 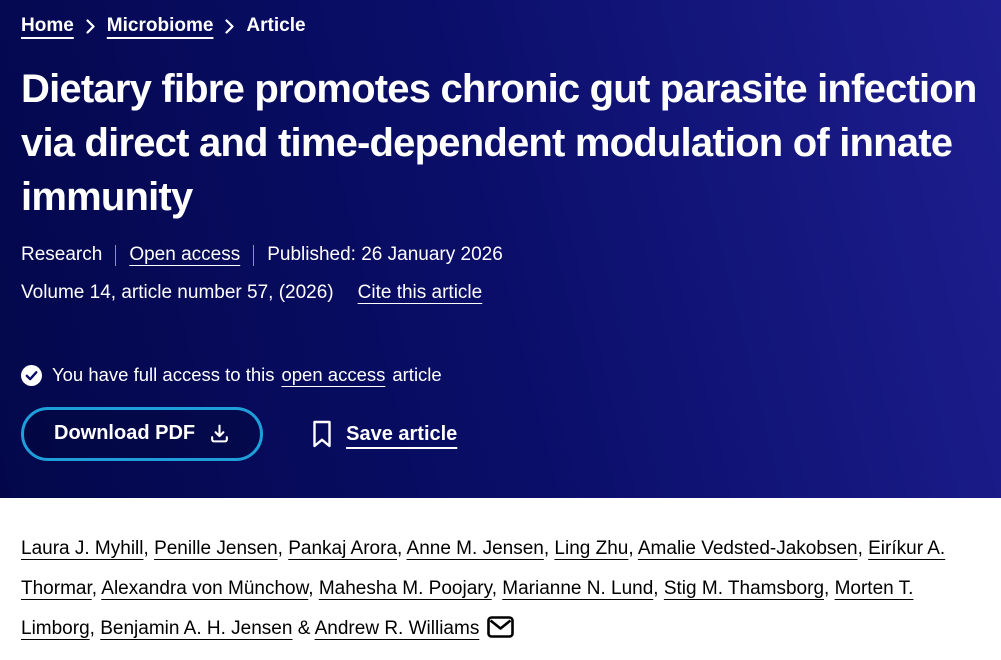 I want to click on save-article-button: Save article, so click(x=384, y=434).